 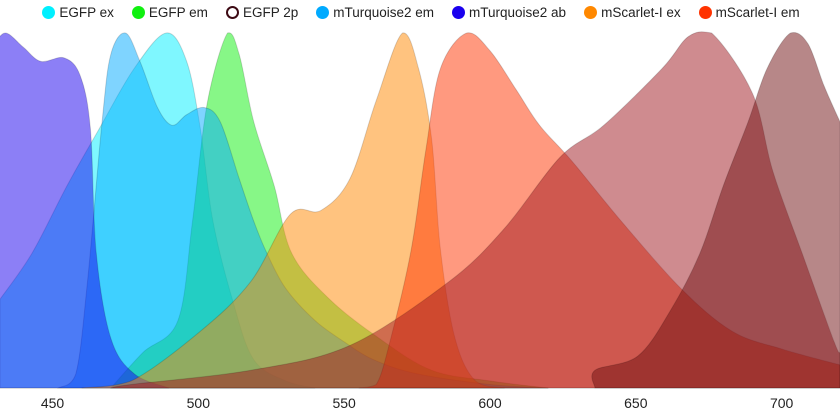 What do you see at coordinates (86, 12) in the screenshot?
I see `legend-label: EGFP ex` at bounding box center [86, 12].